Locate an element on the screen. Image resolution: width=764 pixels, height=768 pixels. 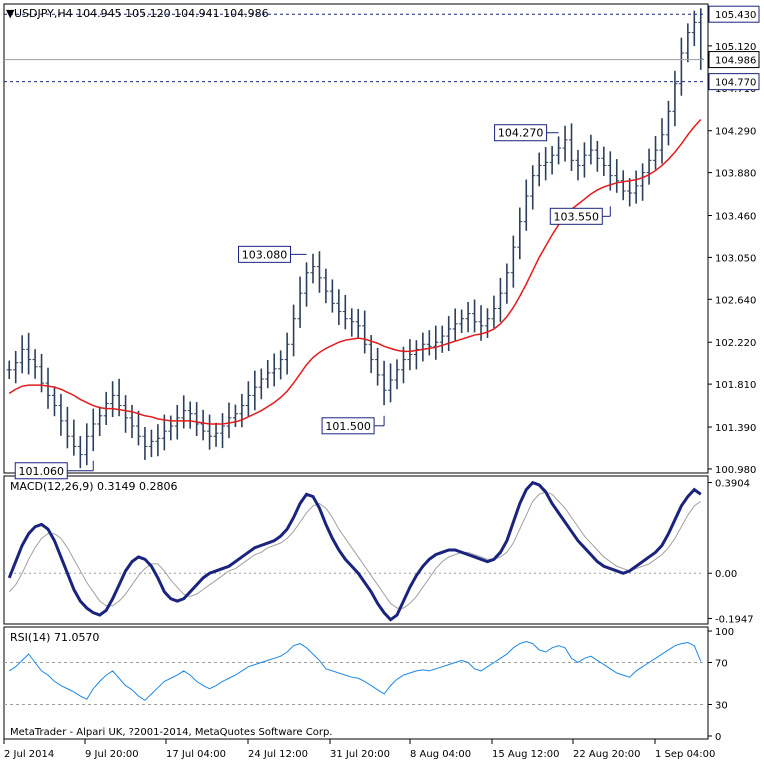
annotation-label: 103.550 is located at coordinates (577, 216).